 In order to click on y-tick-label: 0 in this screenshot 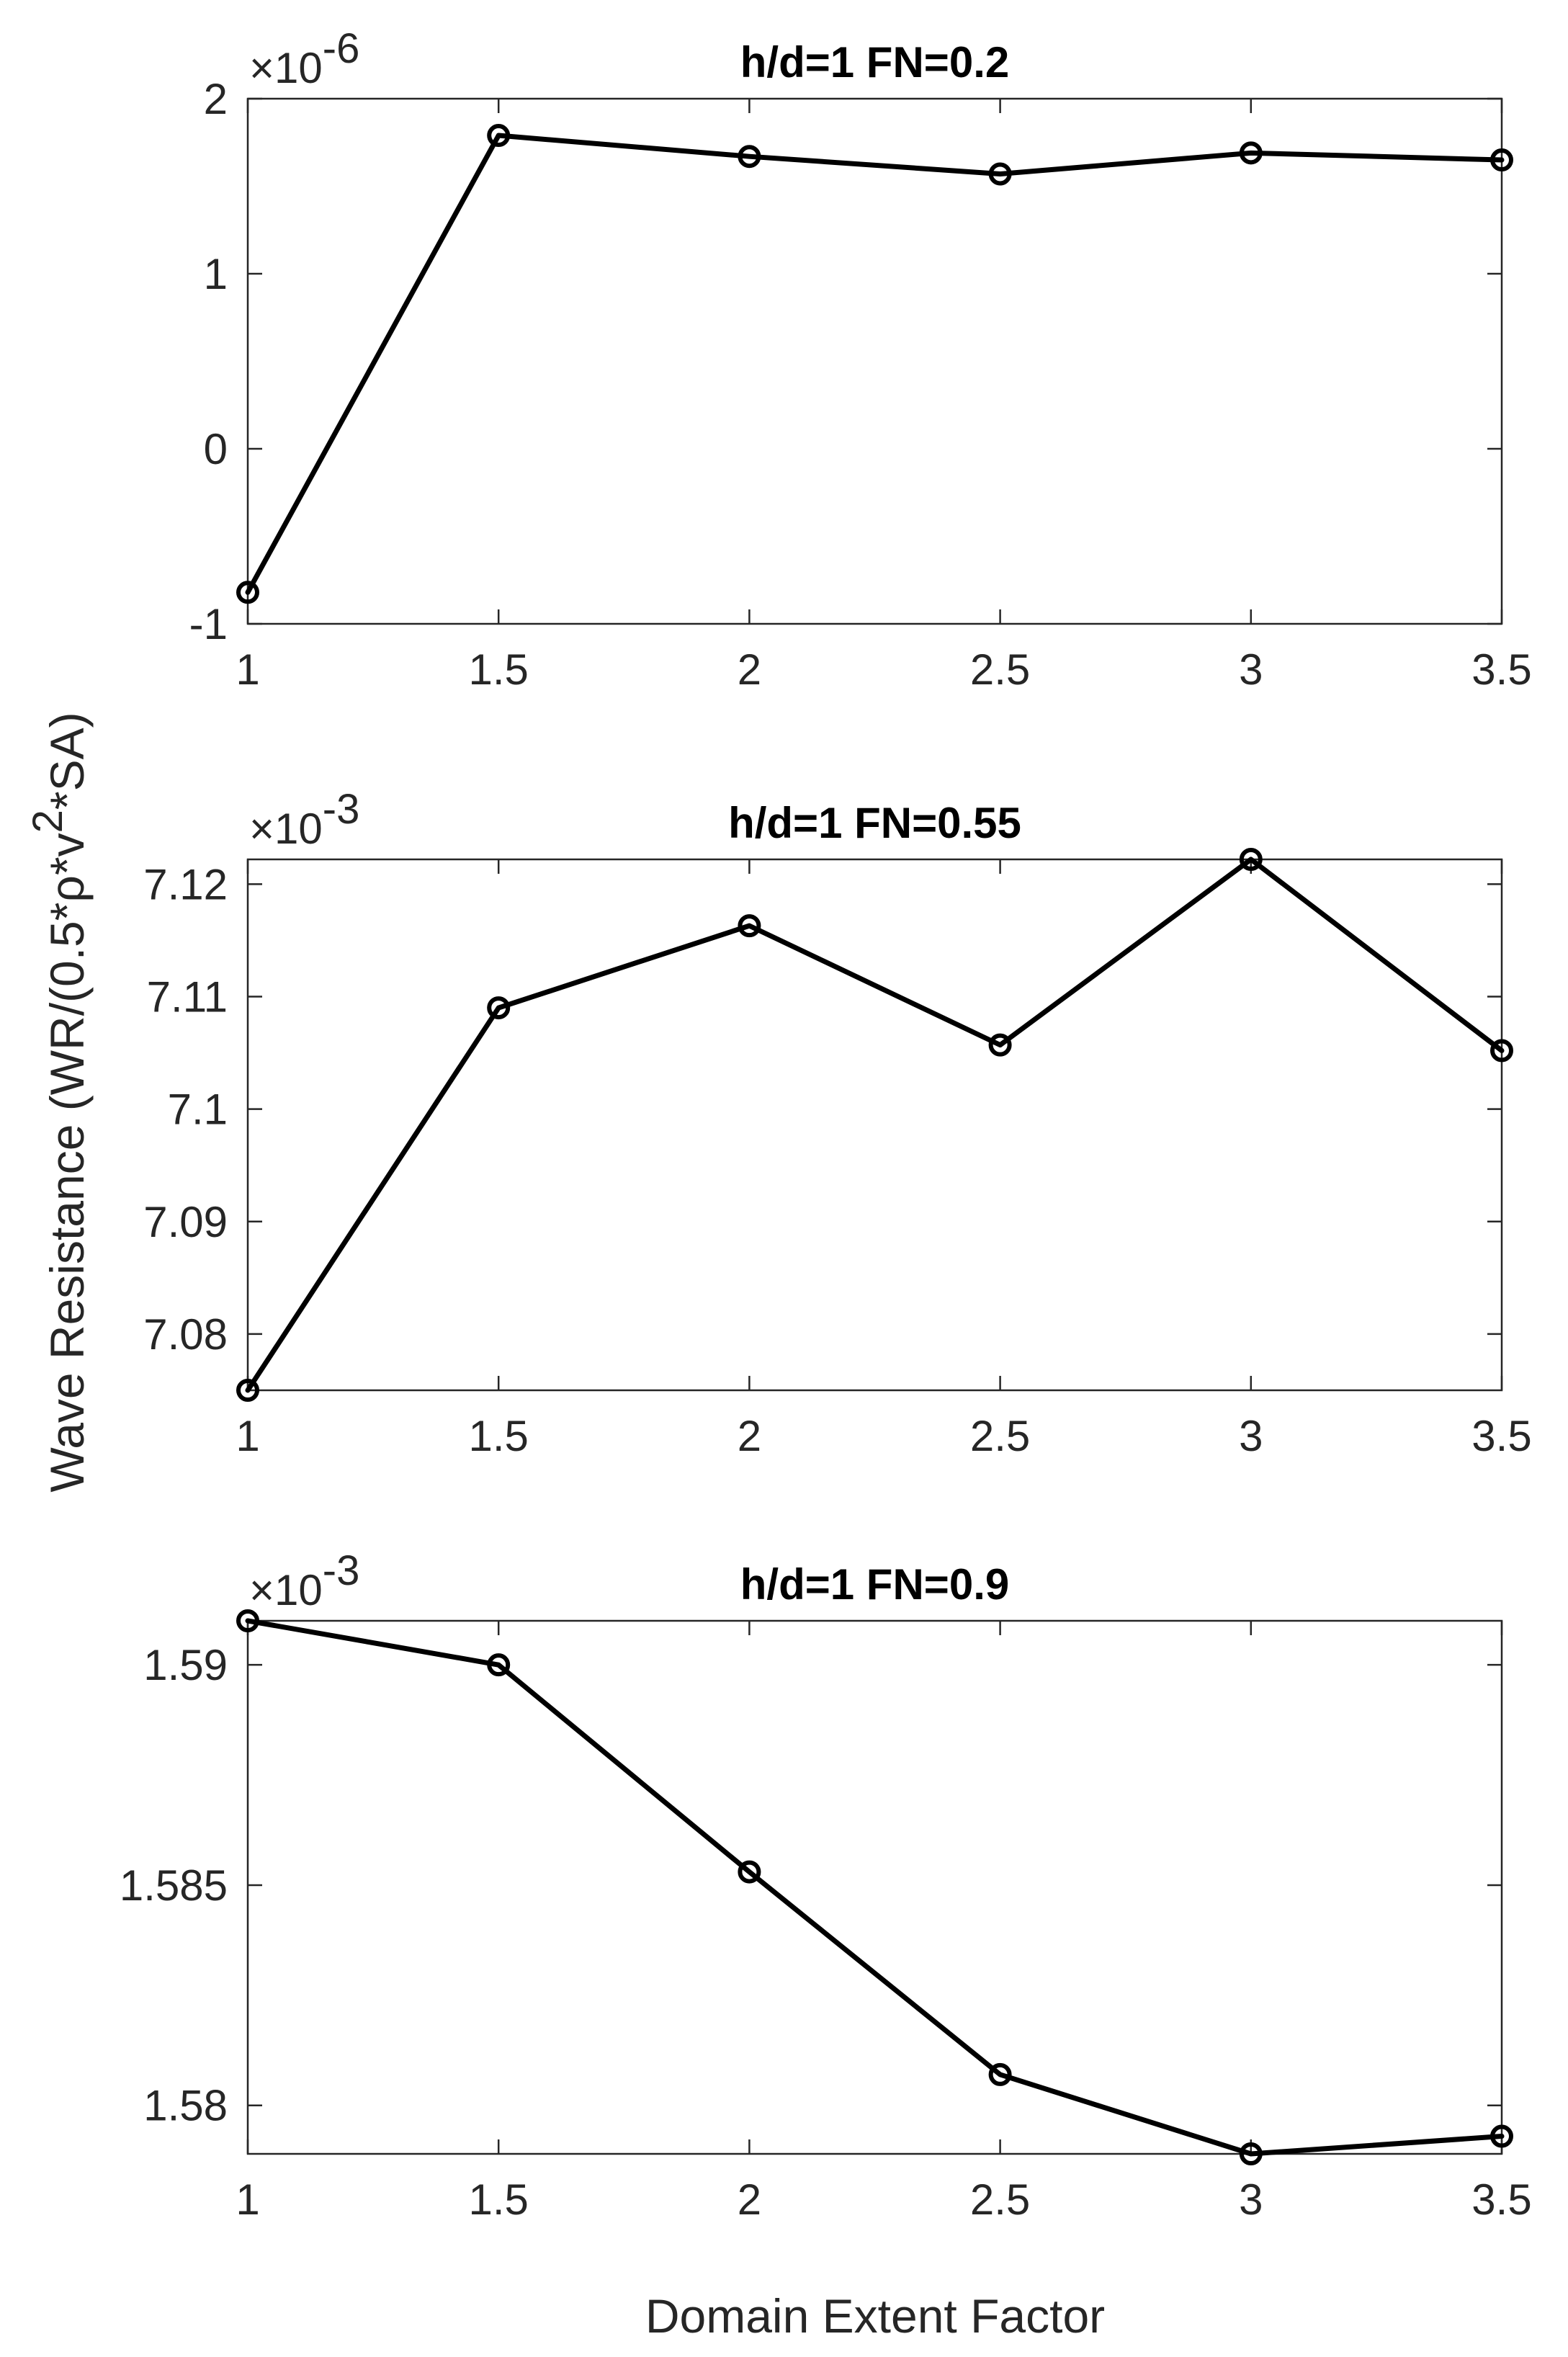, I will do `click(216, 449)`.